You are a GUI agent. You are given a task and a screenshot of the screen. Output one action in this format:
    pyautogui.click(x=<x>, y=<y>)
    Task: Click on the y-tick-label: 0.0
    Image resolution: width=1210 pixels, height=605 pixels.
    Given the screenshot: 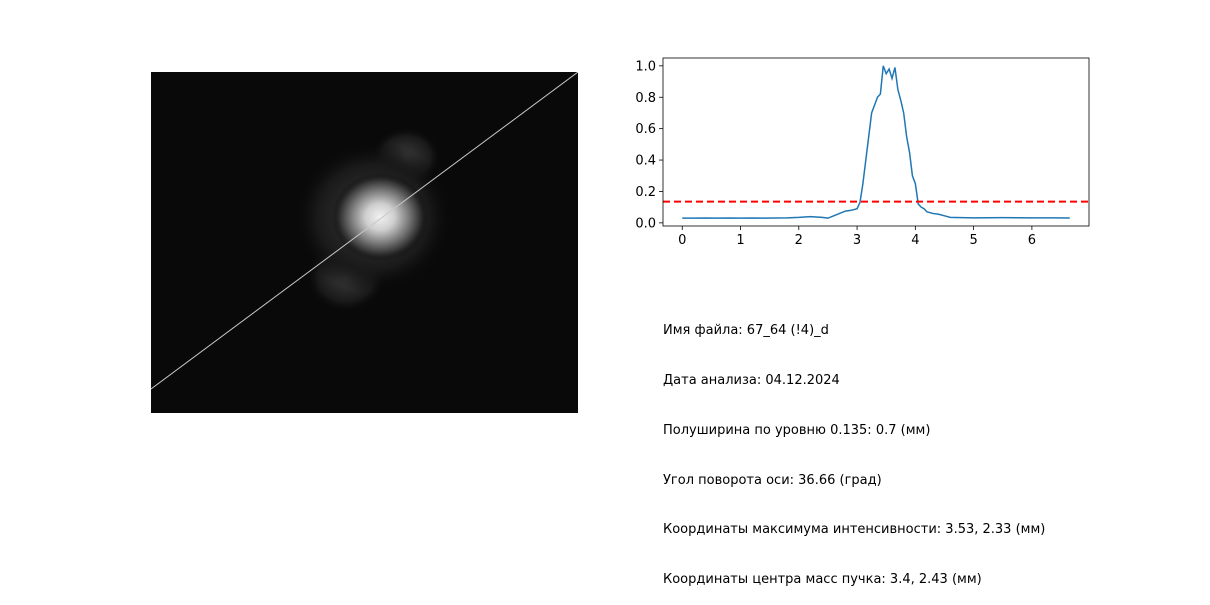 What is the action you would take?
    pyautogui.click(x=645, y=223)
    